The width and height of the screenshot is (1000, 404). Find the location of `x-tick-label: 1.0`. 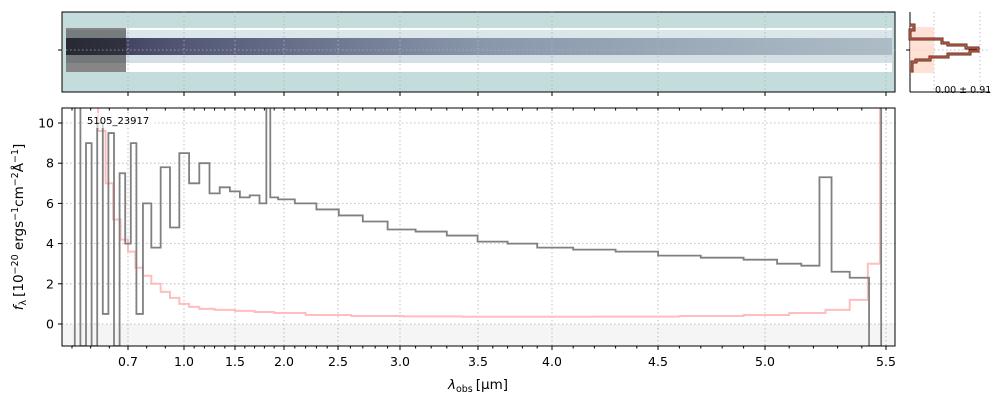

x-tick-label: 1.0 is located at coordinates (184, 361).